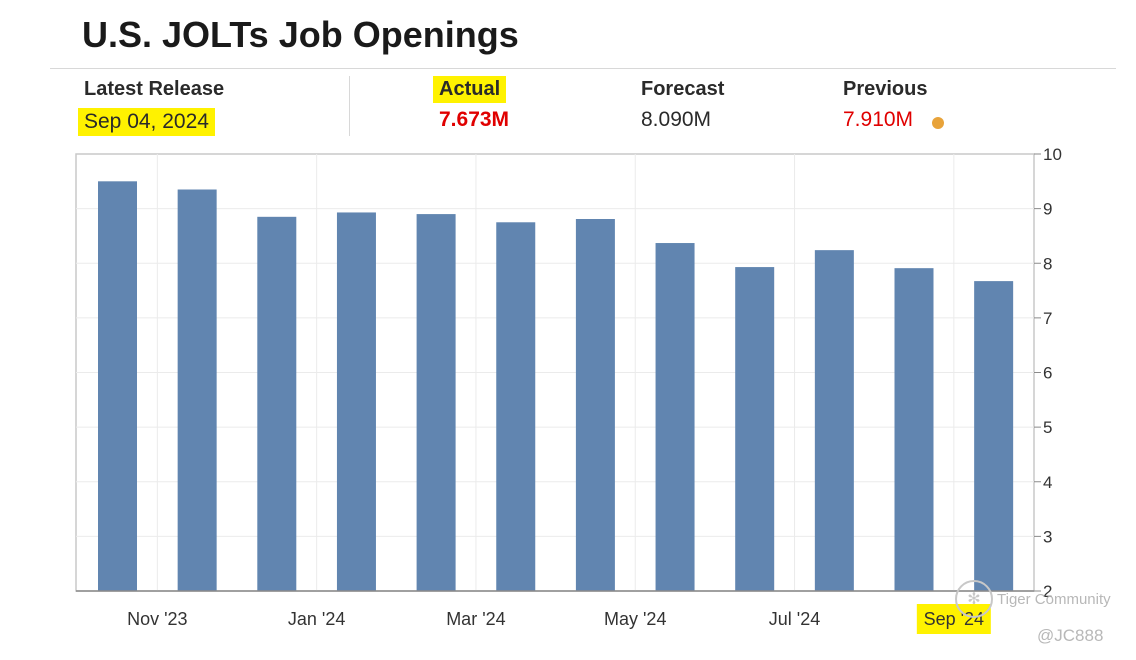 The height and width of the screenshot is (660, 1136). Describe the element at coordinates (878, 119) in the screenshot. I see `previous-value: 7.910M` at that location.